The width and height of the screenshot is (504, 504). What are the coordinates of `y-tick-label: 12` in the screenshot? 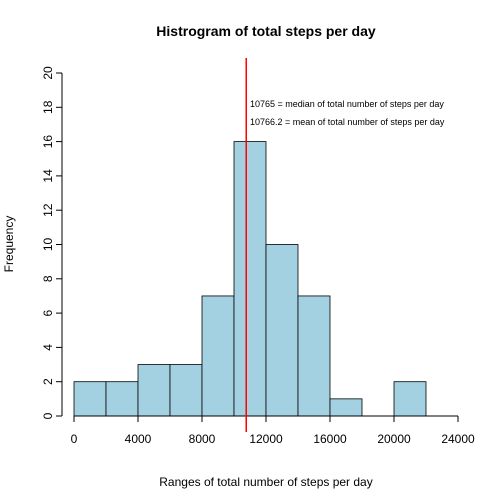 It's located at (48, 210).